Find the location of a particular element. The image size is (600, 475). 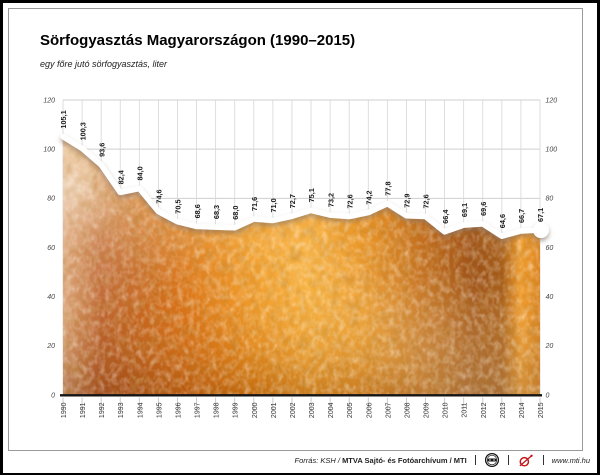

value-label: 75,1 is located at coordinates (311, 195).